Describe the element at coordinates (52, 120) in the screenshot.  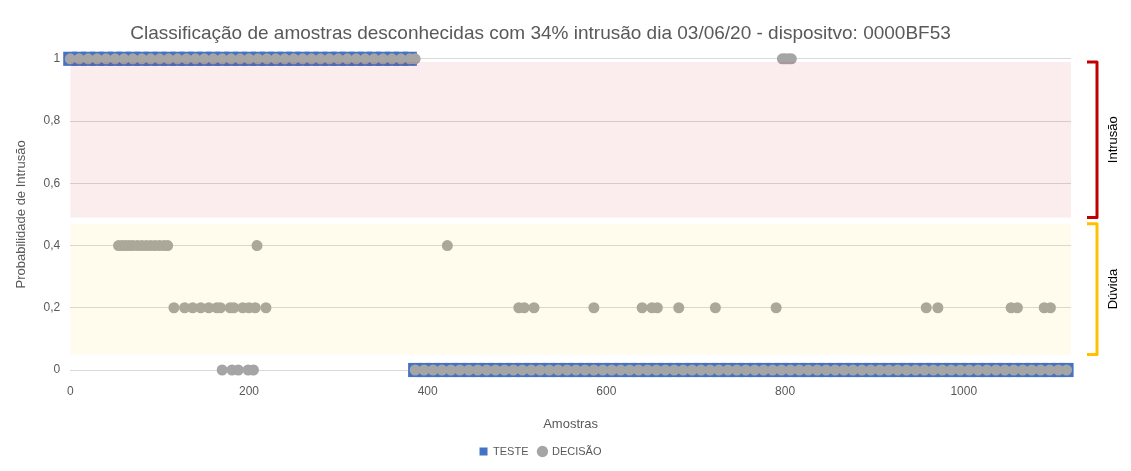
I see `y-tick-label: 0,8` at that location.